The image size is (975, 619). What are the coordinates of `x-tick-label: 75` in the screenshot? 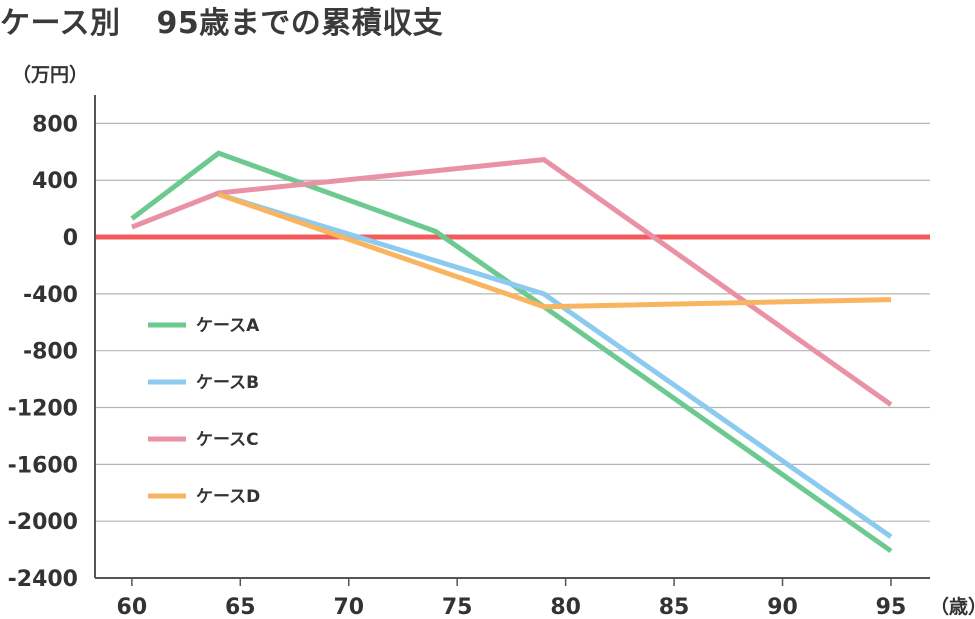 It's located at (457, 605).